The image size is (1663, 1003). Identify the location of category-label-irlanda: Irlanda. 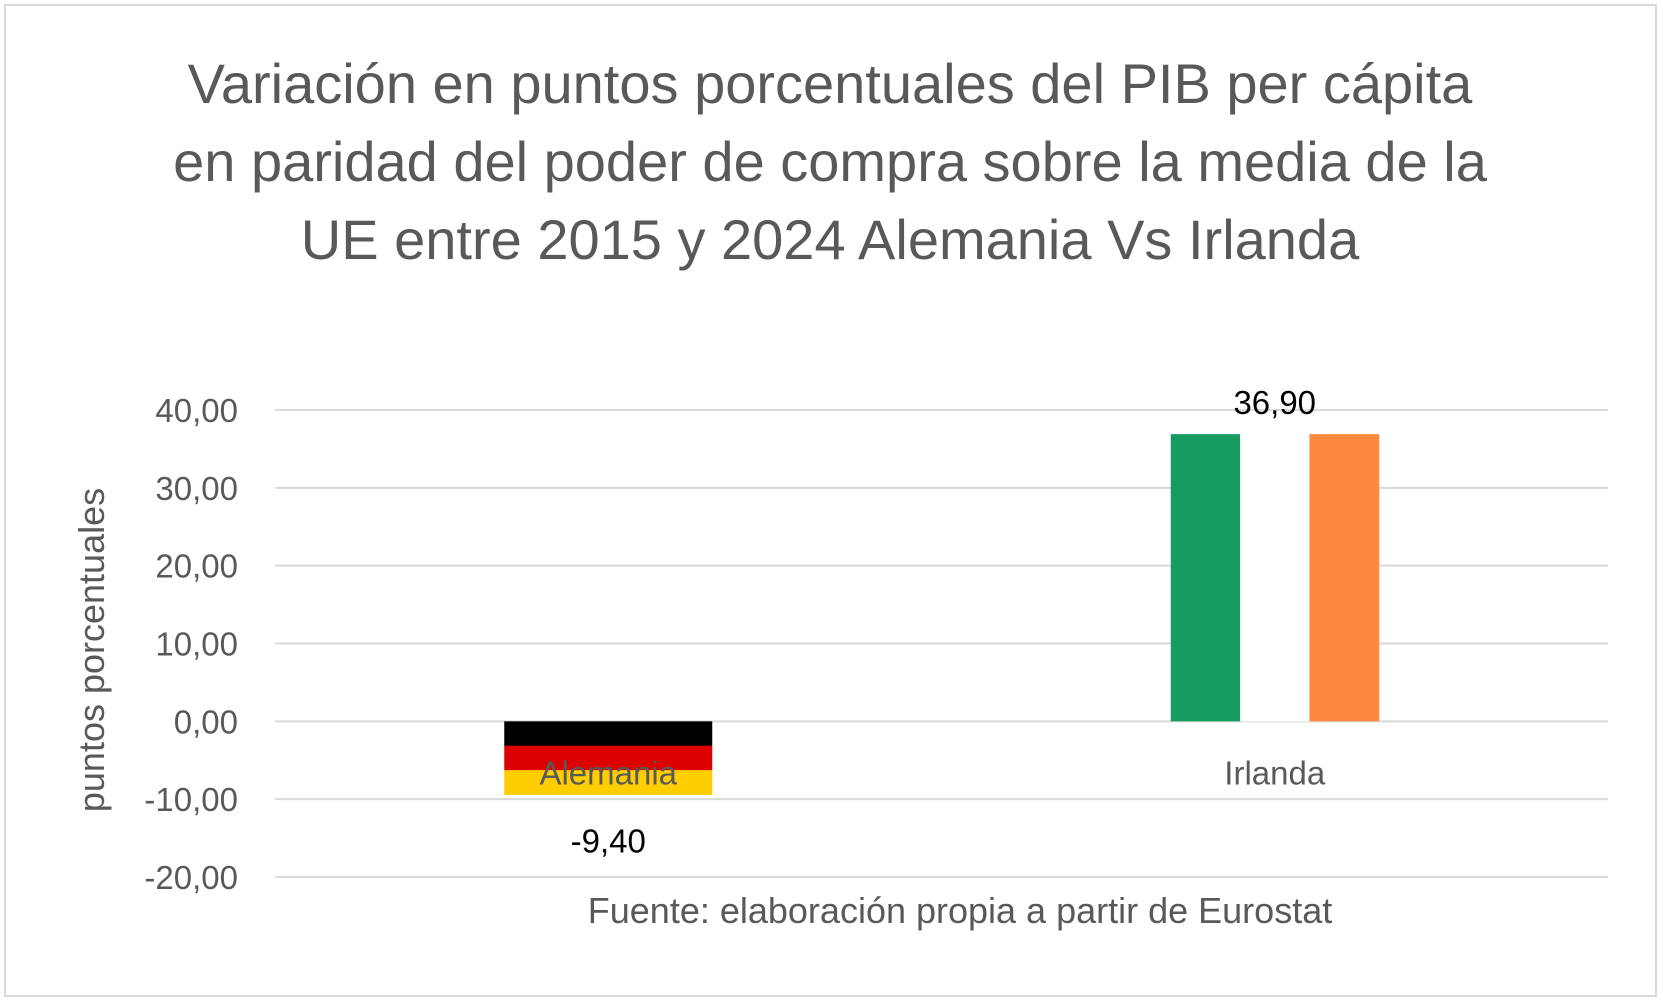
(1275, 772).